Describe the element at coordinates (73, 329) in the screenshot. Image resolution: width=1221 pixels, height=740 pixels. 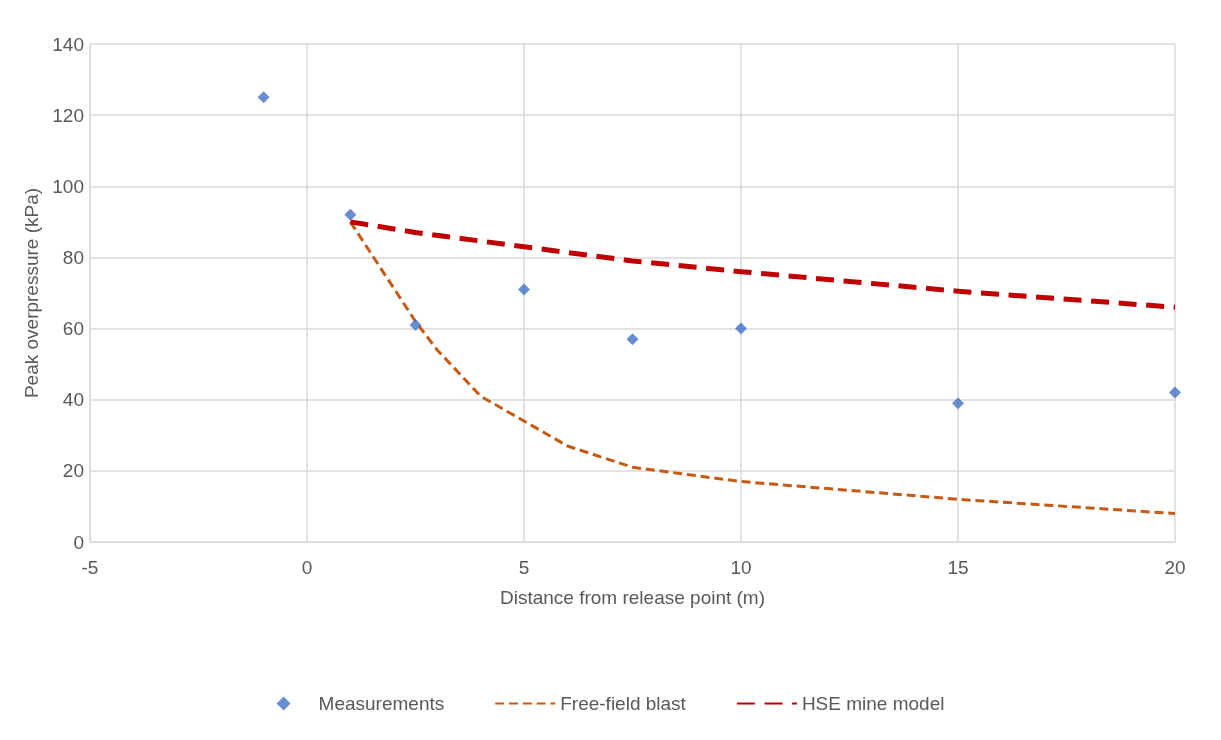
I see `y-tick-label: 60` at that location.